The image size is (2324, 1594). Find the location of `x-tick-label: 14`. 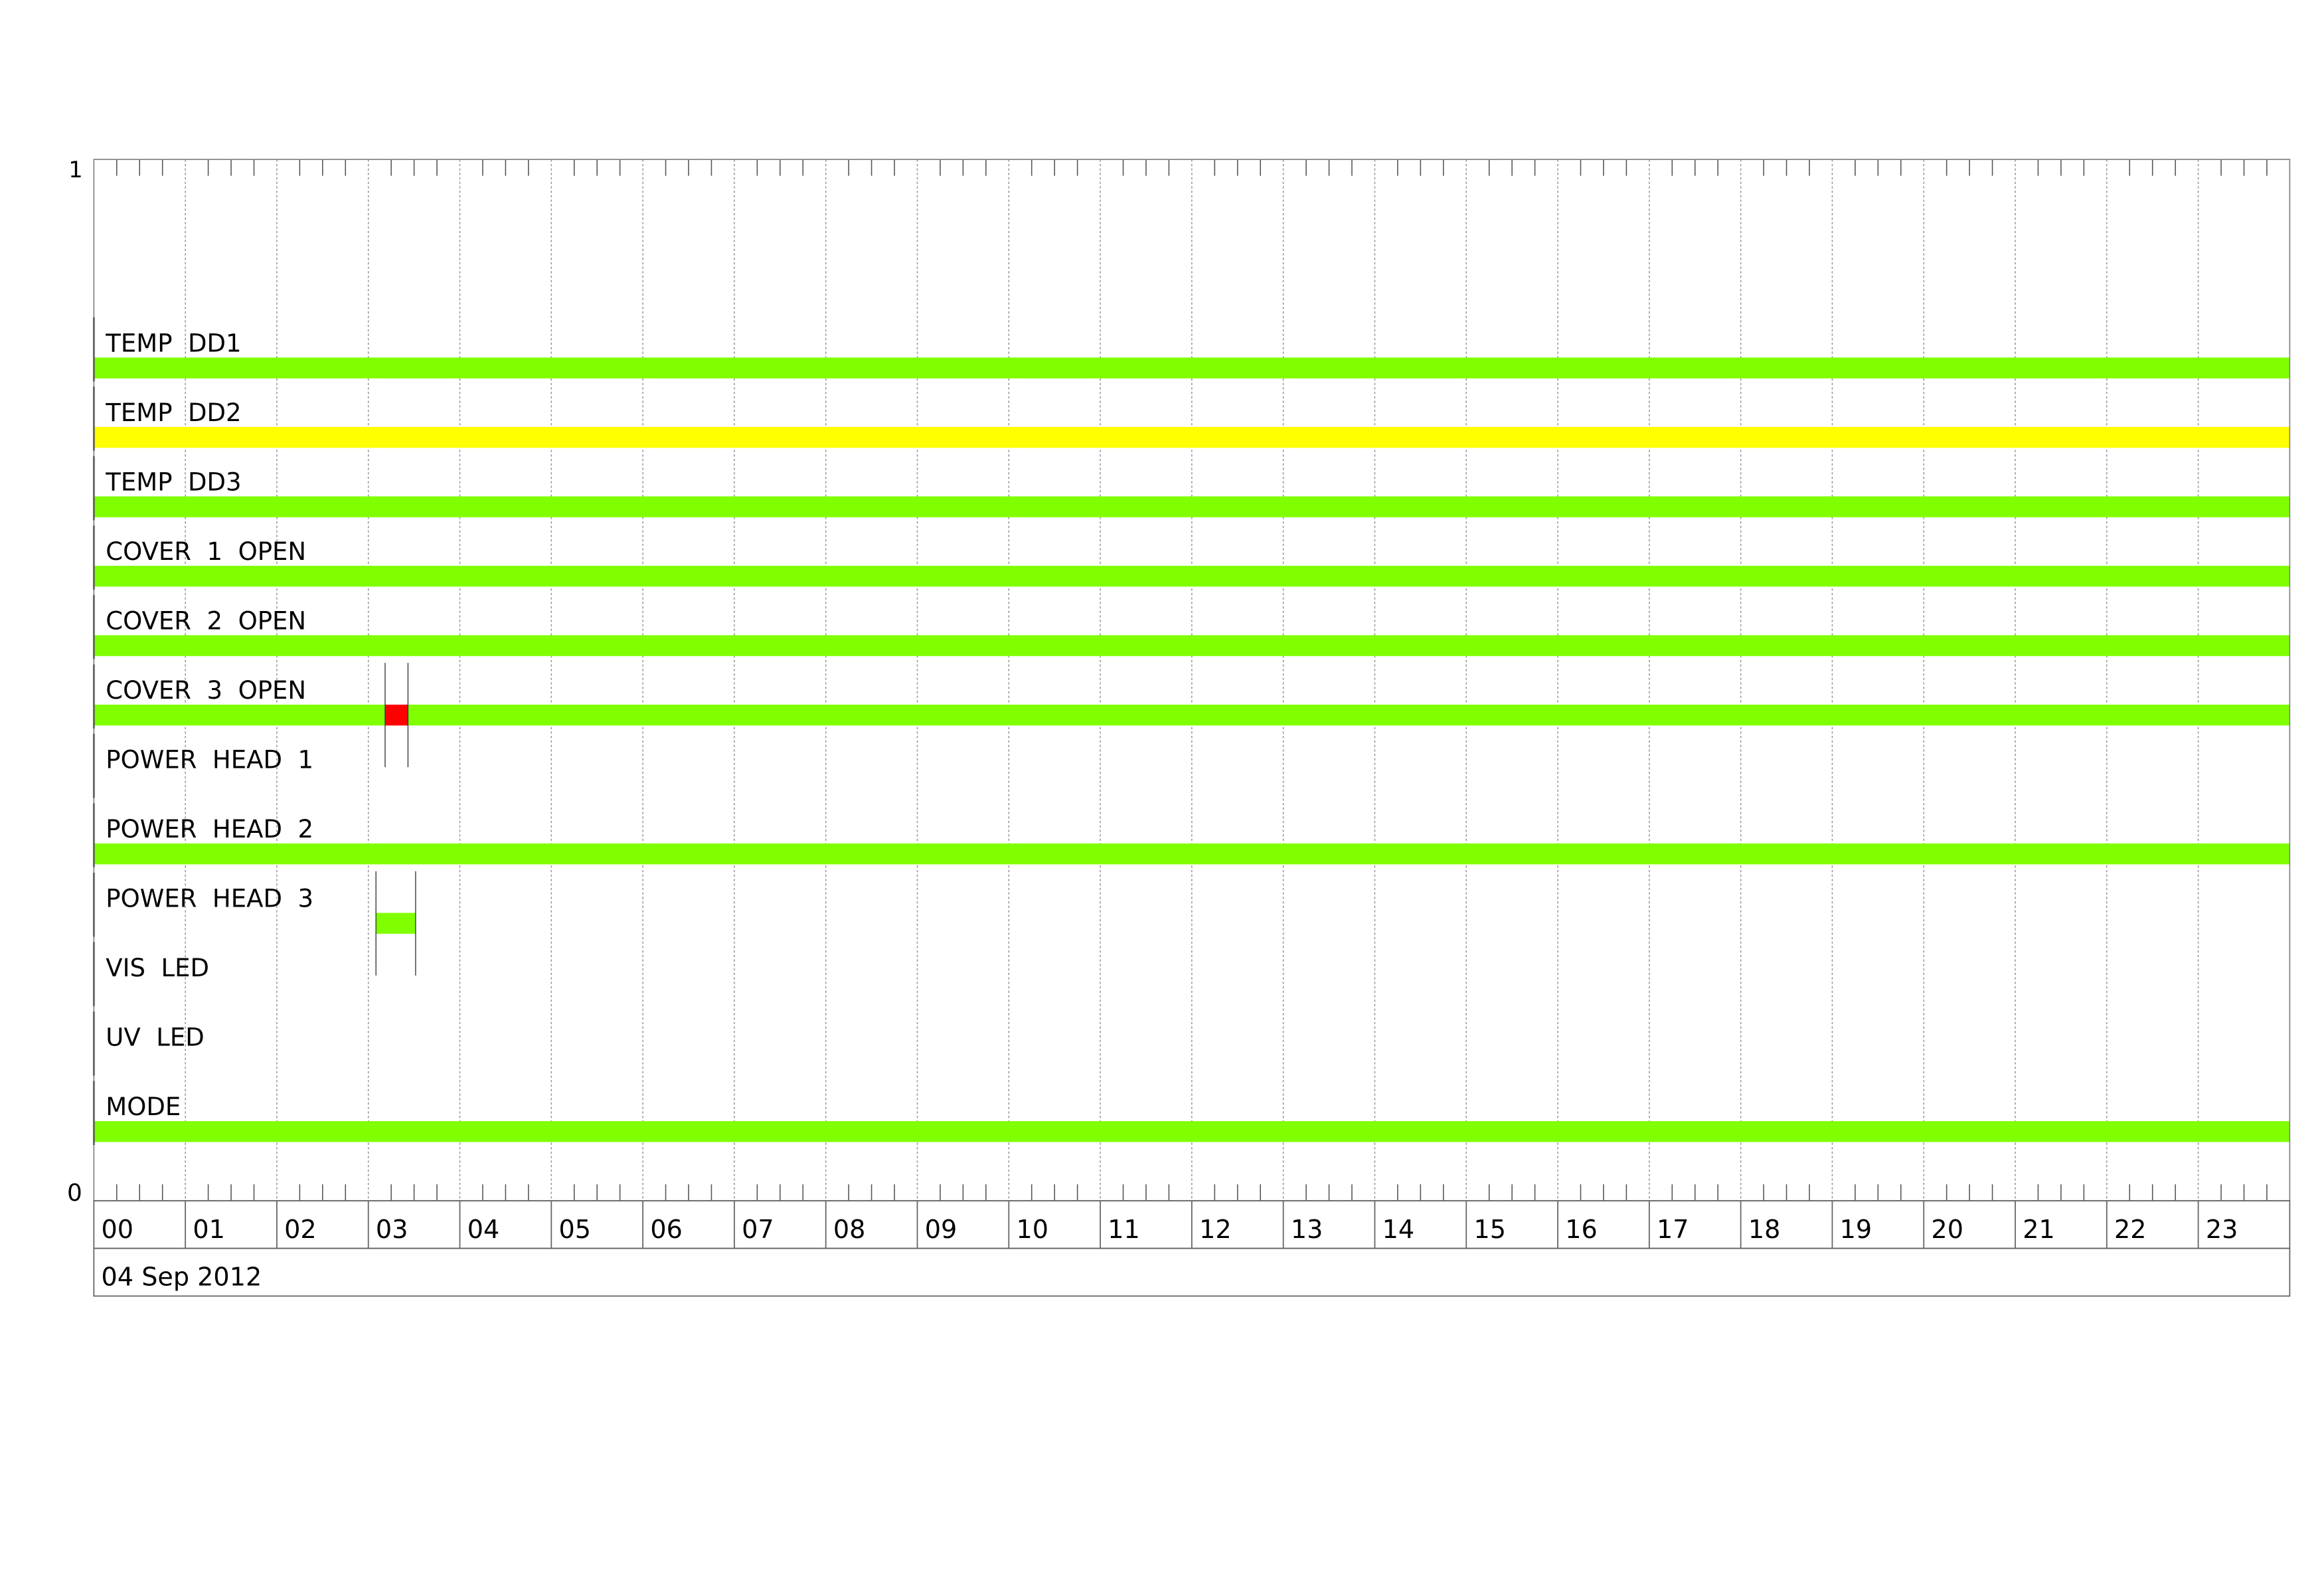

x-tick-label: 14 is located at coordinates (1399, 1229).